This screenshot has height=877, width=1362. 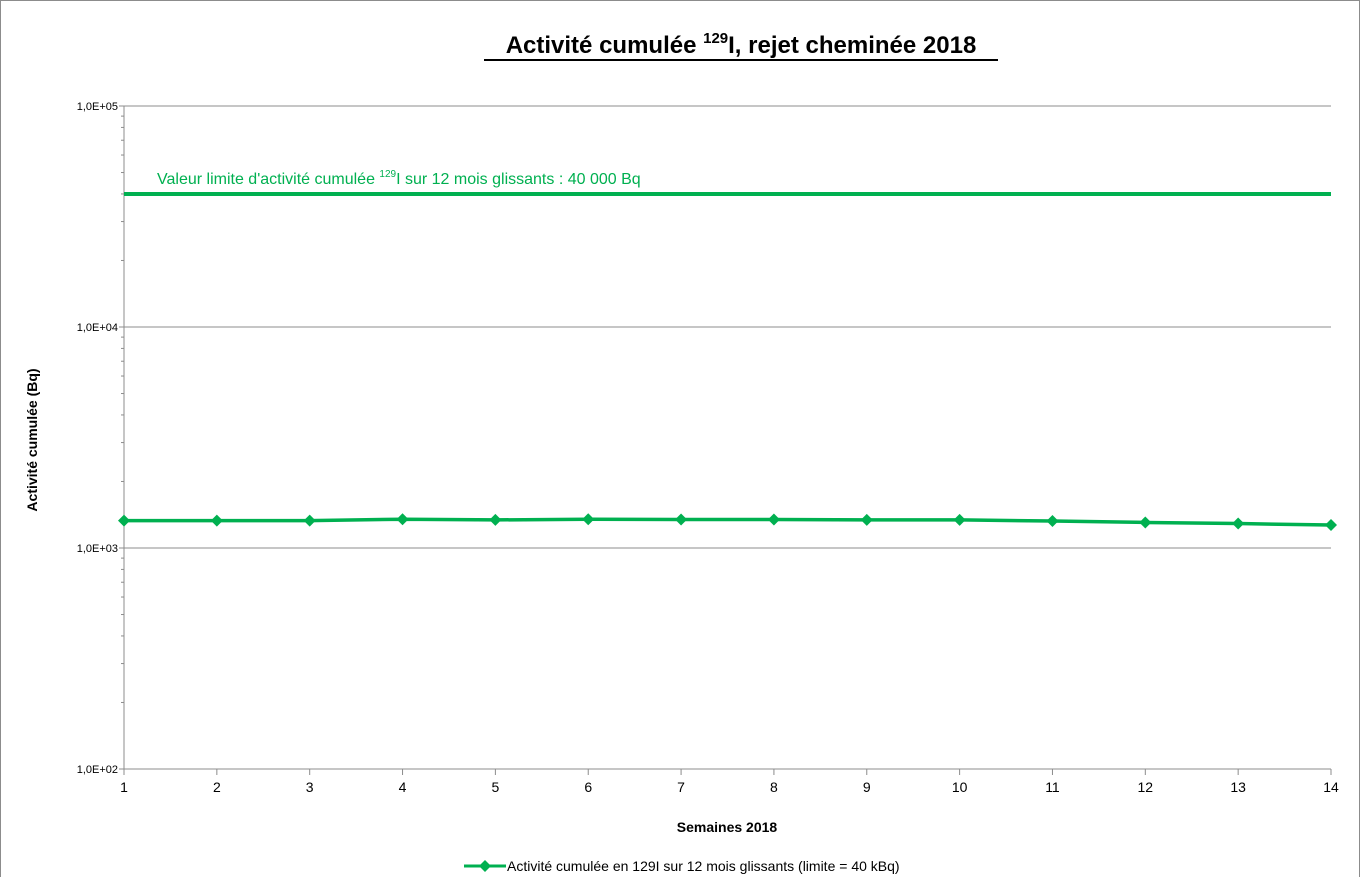 What do you see at coordinates (867, 787) in the screenshot?
I see `x-tick-label: 9` at bounding box center [867, 787].